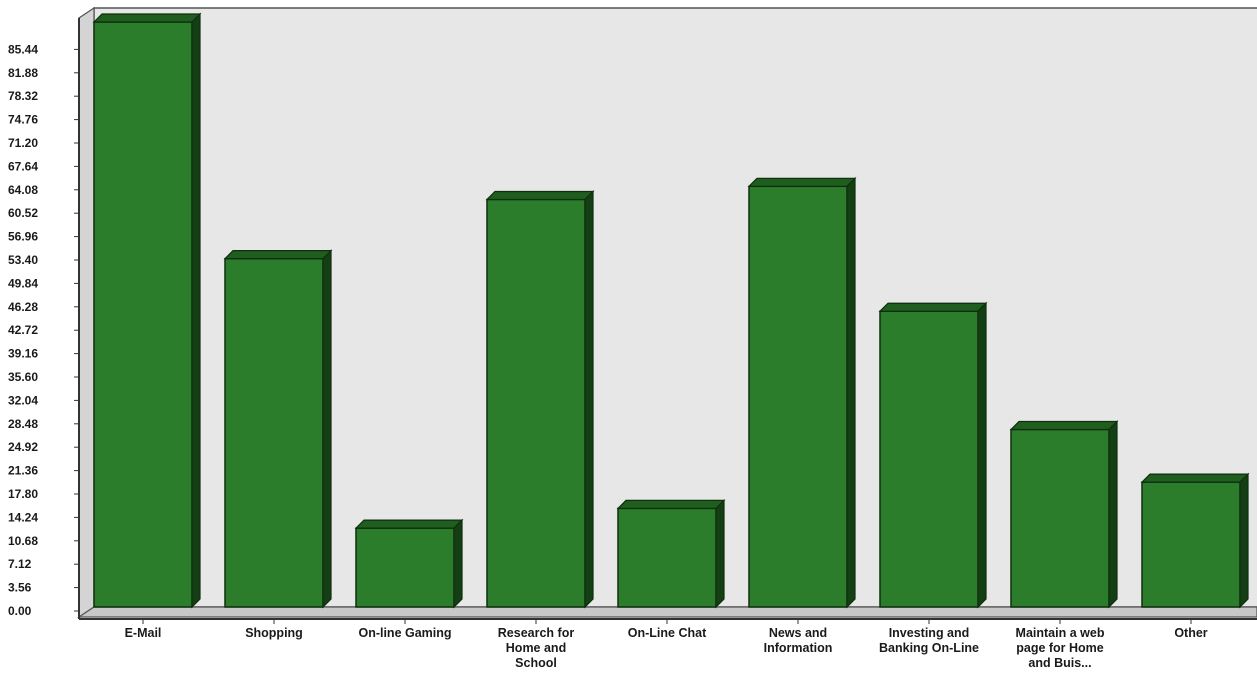 This screenshot has width=1257, height=676. Describe the element at coordinates (86, 312) in the screenshot. I see `plot-left-wall` at that location.